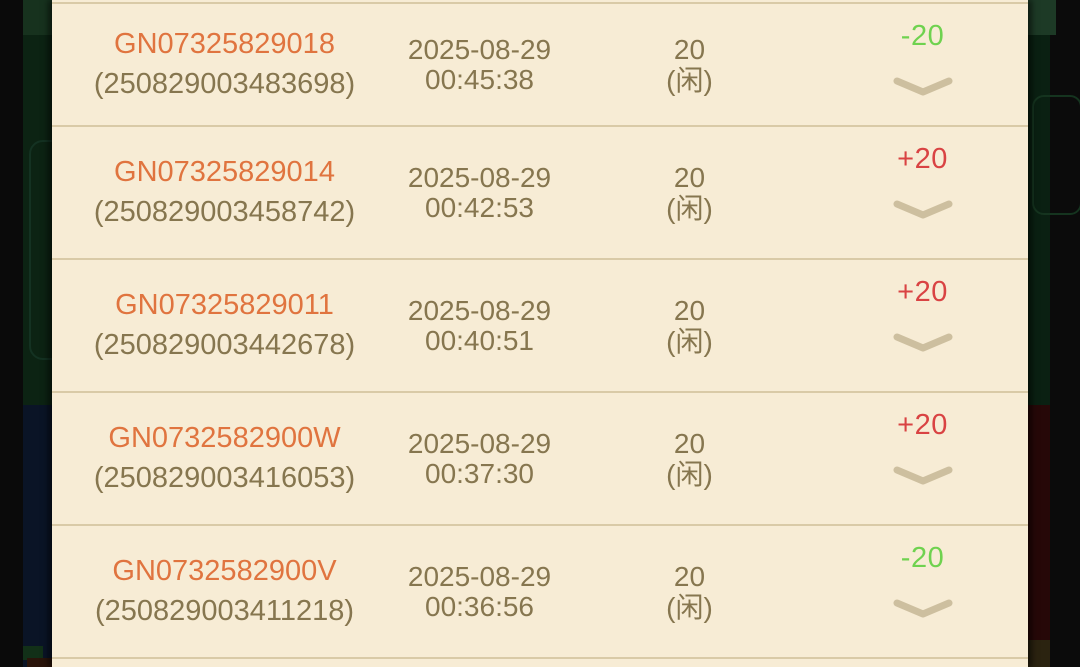 Image resolution: width=1080 pixels, height=667 pixels. Describe the element at coordinates (224, 611) in the screenshot. I see `serial-number: (250829003411218)` at that location.